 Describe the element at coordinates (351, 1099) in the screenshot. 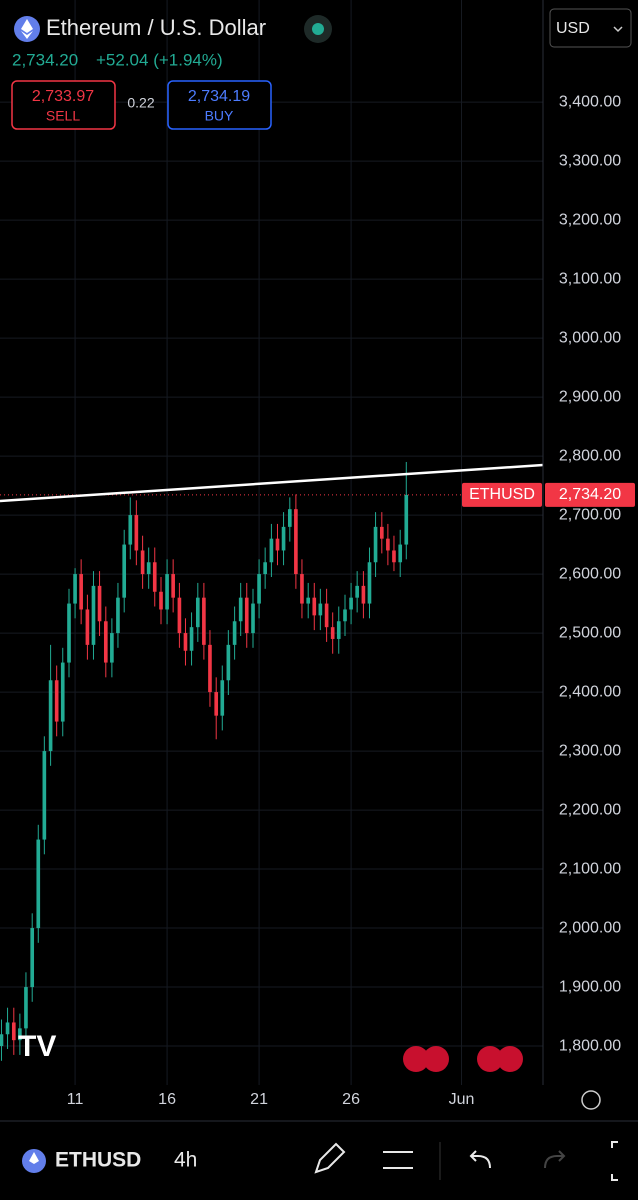

I see `x-tick-label: 26` at that location.